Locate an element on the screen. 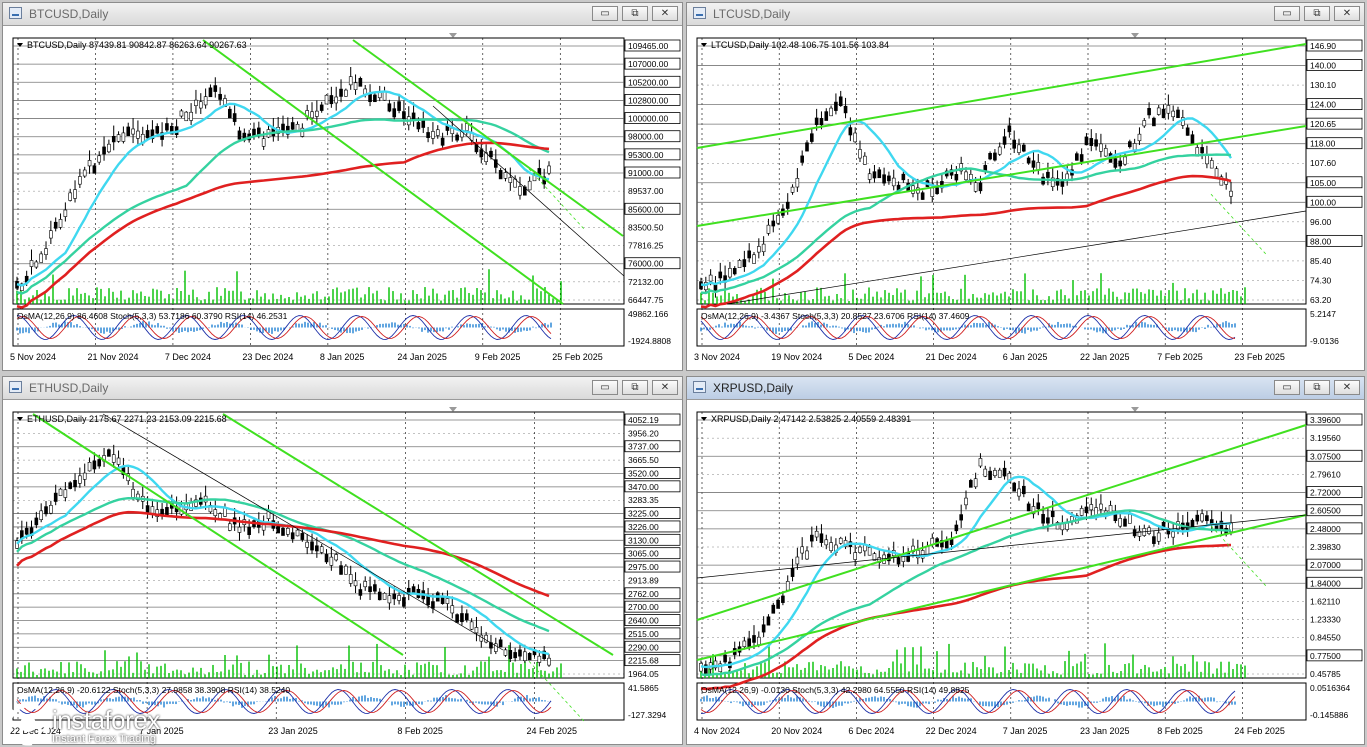  title-bar: BTCUSD,Daily ▭ ⧉ ✕ is located at coordinates (342, 14).